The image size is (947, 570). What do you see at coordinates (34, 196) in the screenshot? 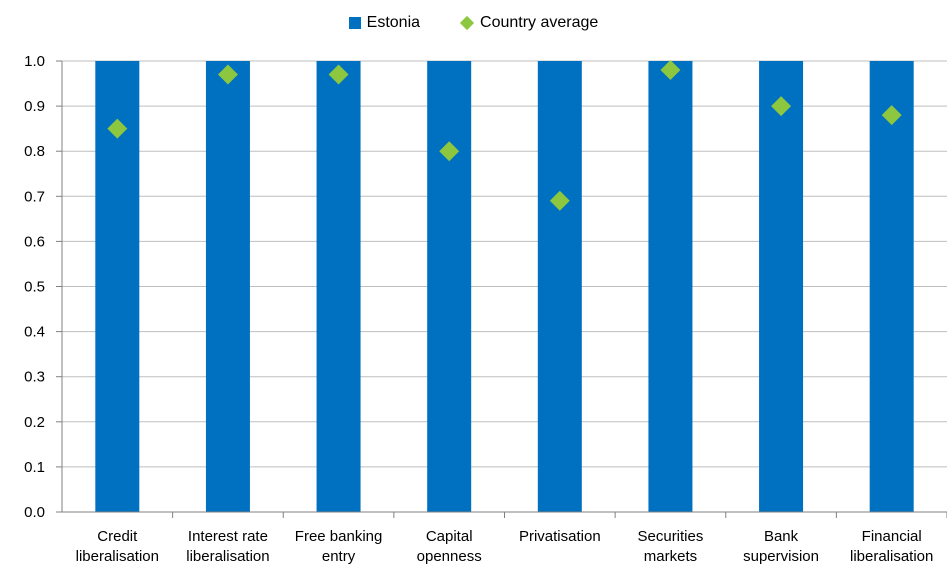
I see `y-tick-label: 0.7` at bounding box center [34, 196].